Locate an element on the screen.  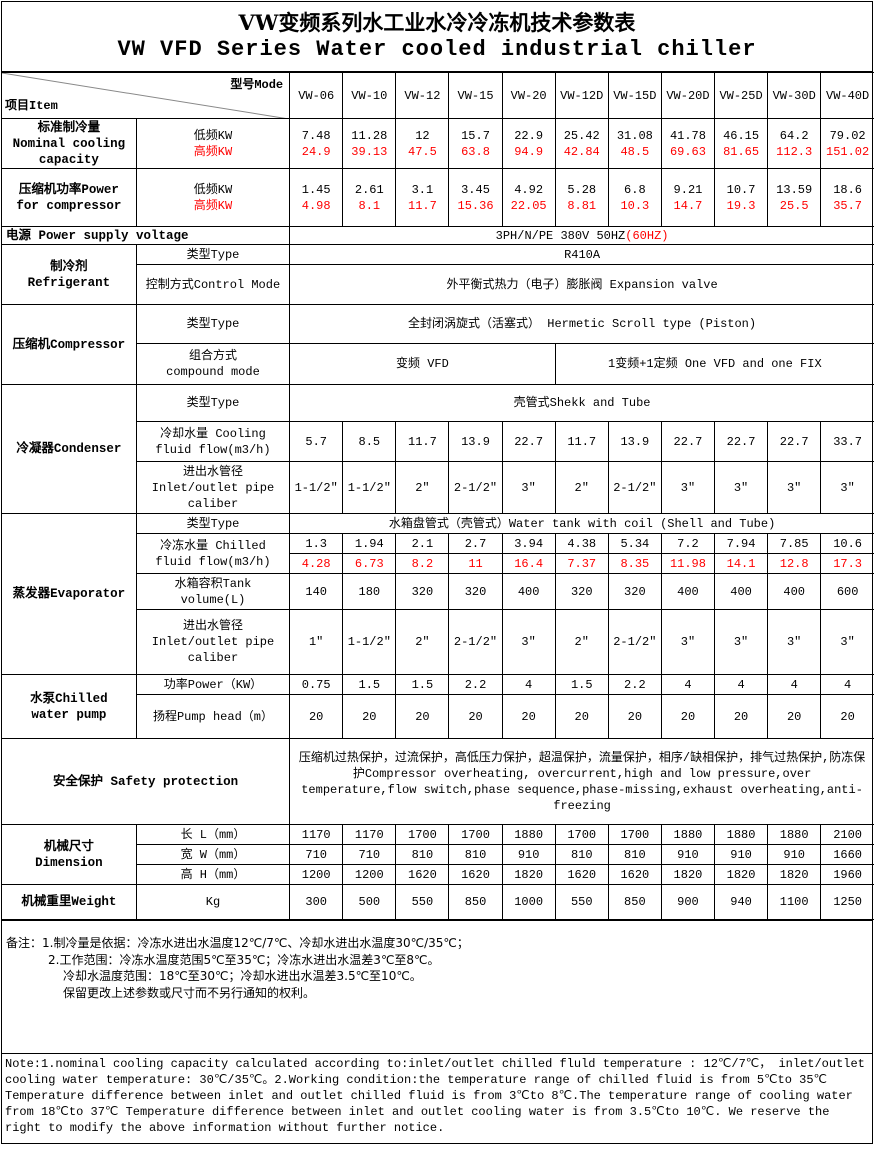
value-cell-text: 8.35 is located at coordinates (635, 563).